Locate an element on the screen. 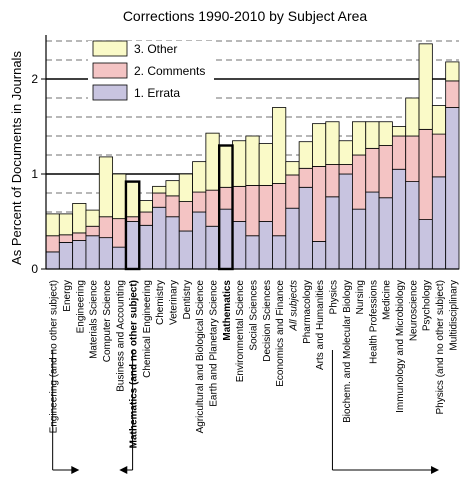  x-tick-label: Mathematics is located at coordinates (227, 310).